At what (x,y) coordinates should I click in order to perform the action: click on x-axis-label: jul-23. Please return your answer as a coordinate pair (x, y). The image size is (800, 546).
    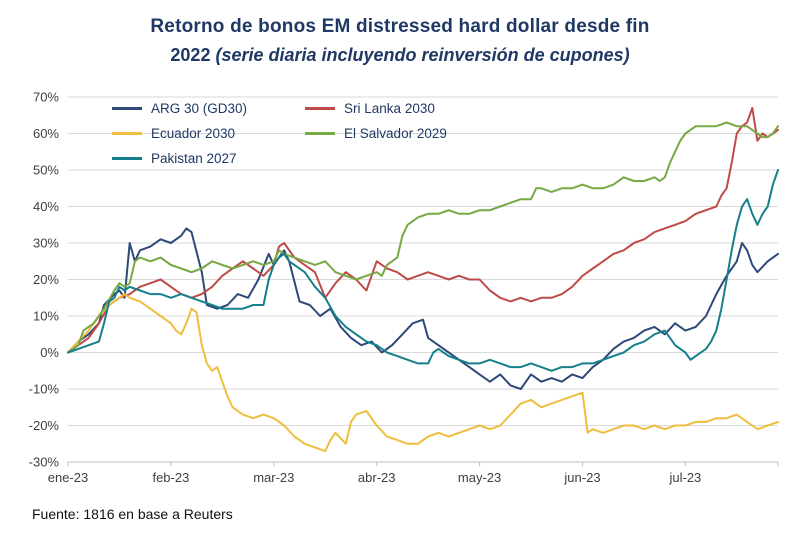
    Looking at the image, I should click on (684, 477).